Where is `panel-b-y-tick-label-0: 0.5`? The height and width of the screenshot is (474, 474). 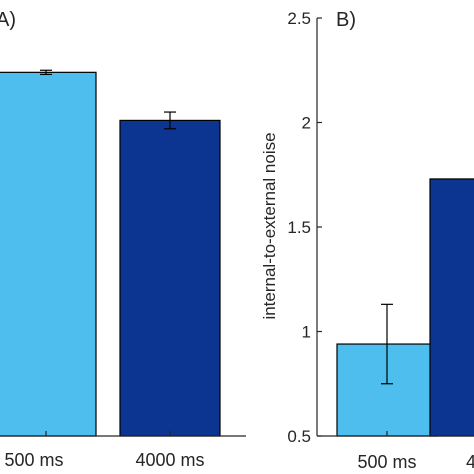 panel-b-y-tick-label-0: 0.5 is located at coordinates (299, 436).